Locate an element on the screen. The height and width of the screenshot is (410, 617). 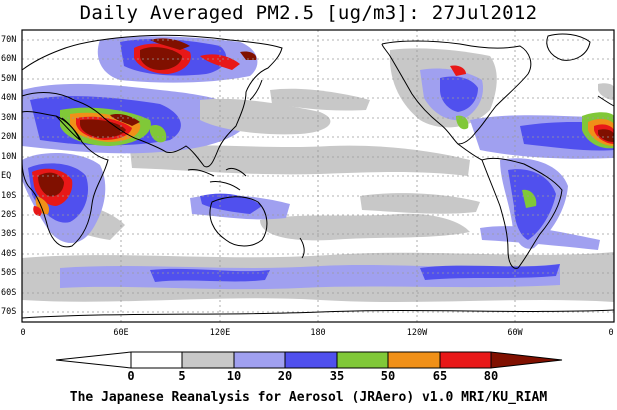
north-america-coast is located at coordinates (456, 92).